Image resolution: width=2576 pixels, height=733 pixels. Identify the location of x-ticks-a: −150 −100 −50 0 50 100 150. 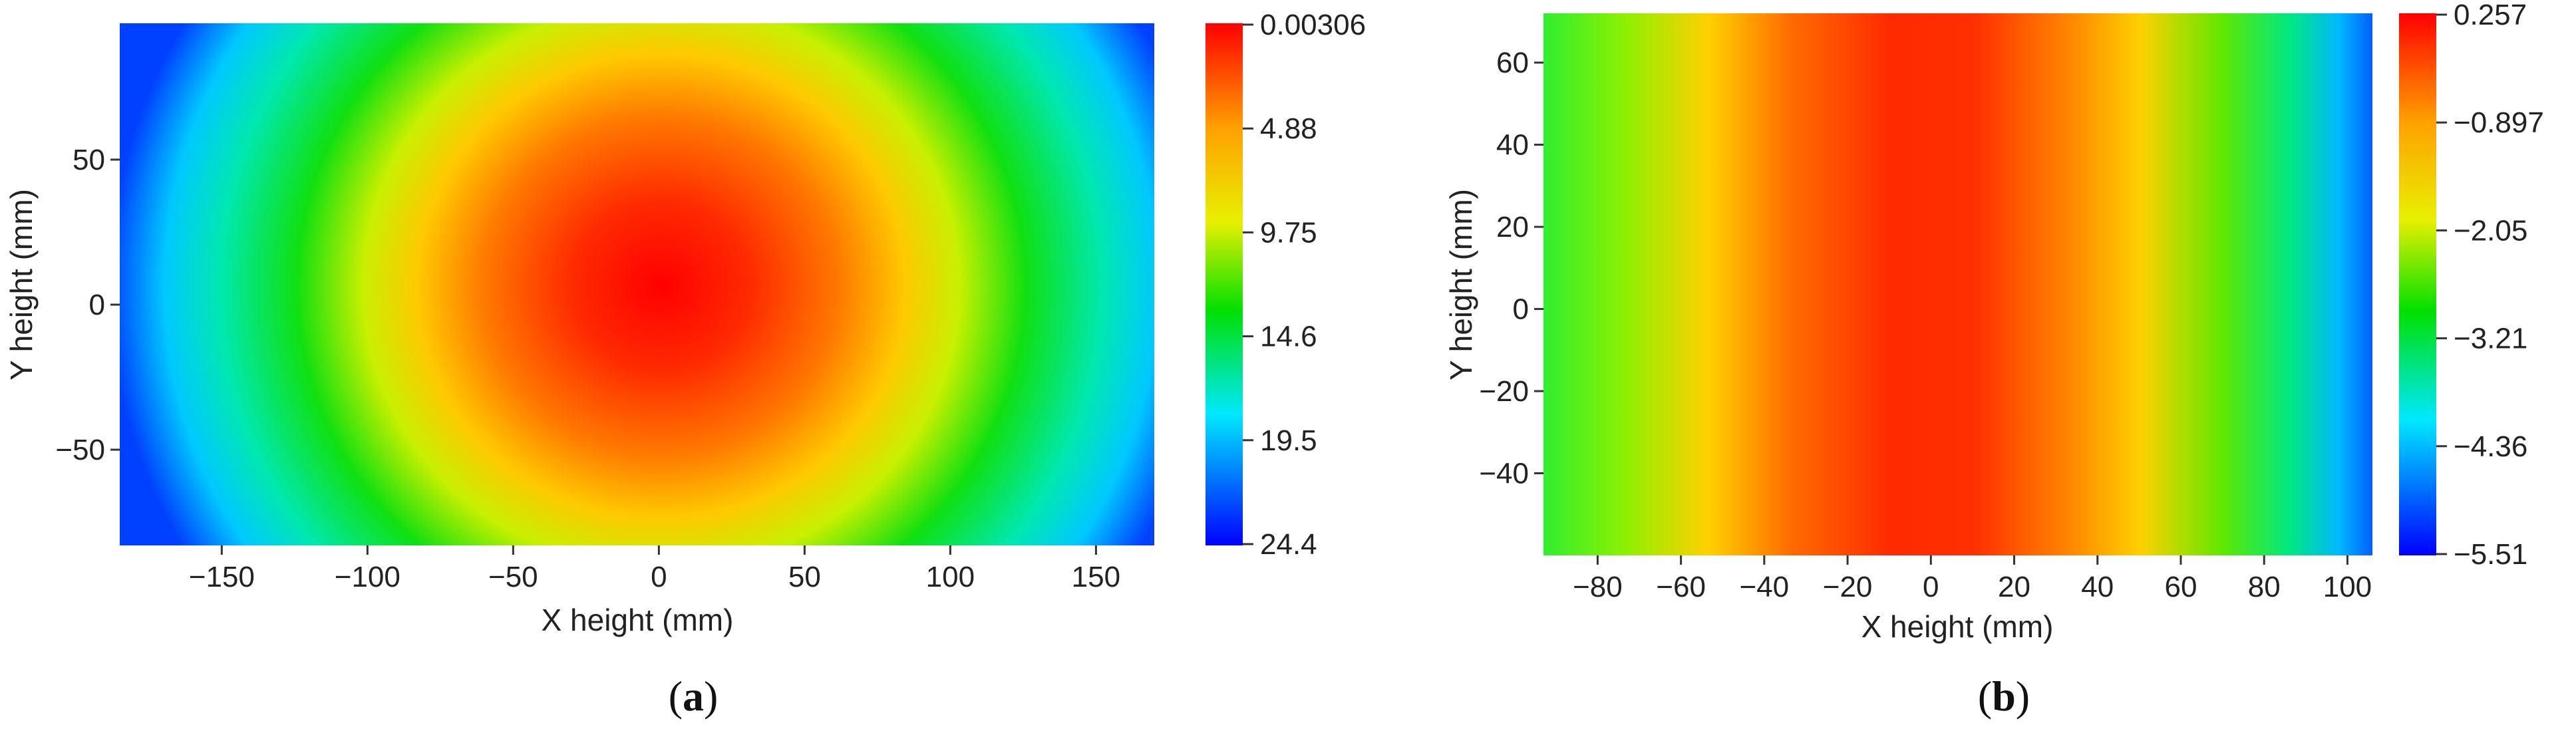
(654, 569).